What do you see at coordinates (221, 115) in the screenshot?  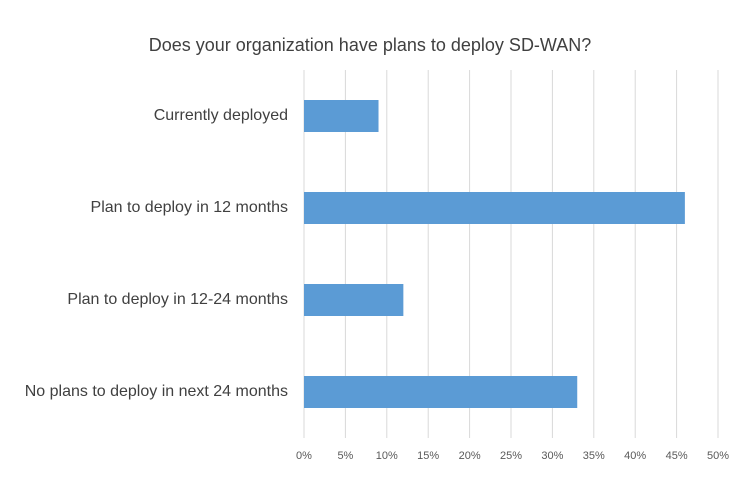 I see `y-tick-label: Currently deployed` at bounding box center [221, 115].